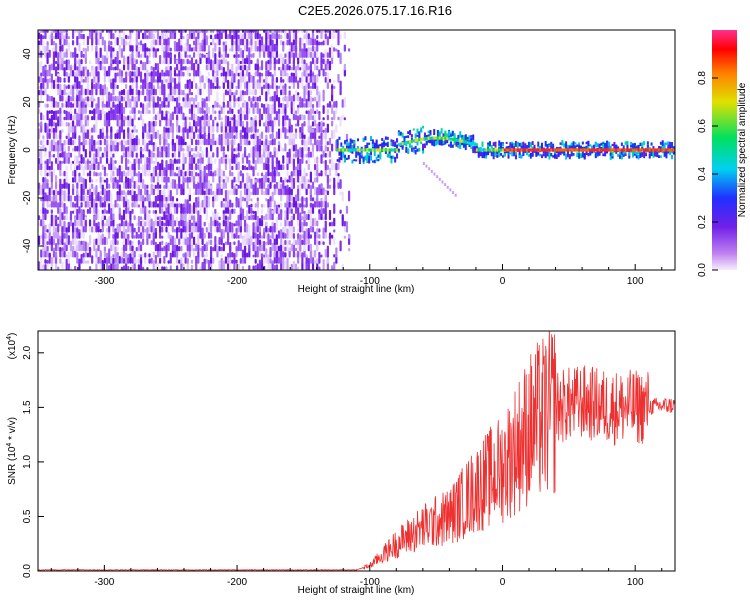 This screenshot has height=605, width=750. What do you see at coordinates (356, 289) in the screenshot?
I see `spectrogram-x-label: Height of straight line (km)` at bounding box center [356, 289].